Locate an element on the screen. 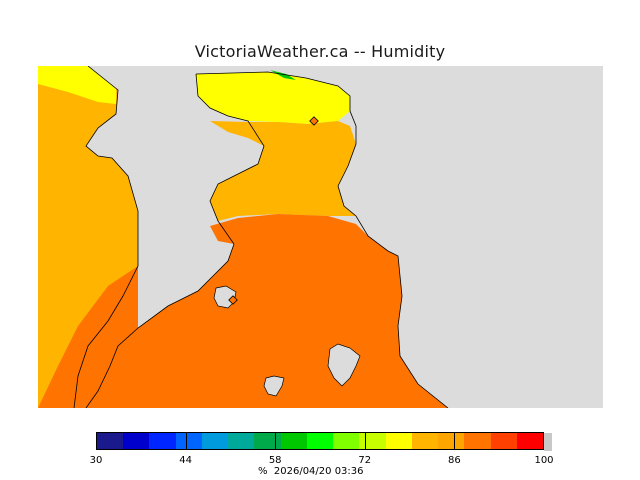  map-title: VictoriaWeather.ca -- Humidity is located at coordinates (320, 51).